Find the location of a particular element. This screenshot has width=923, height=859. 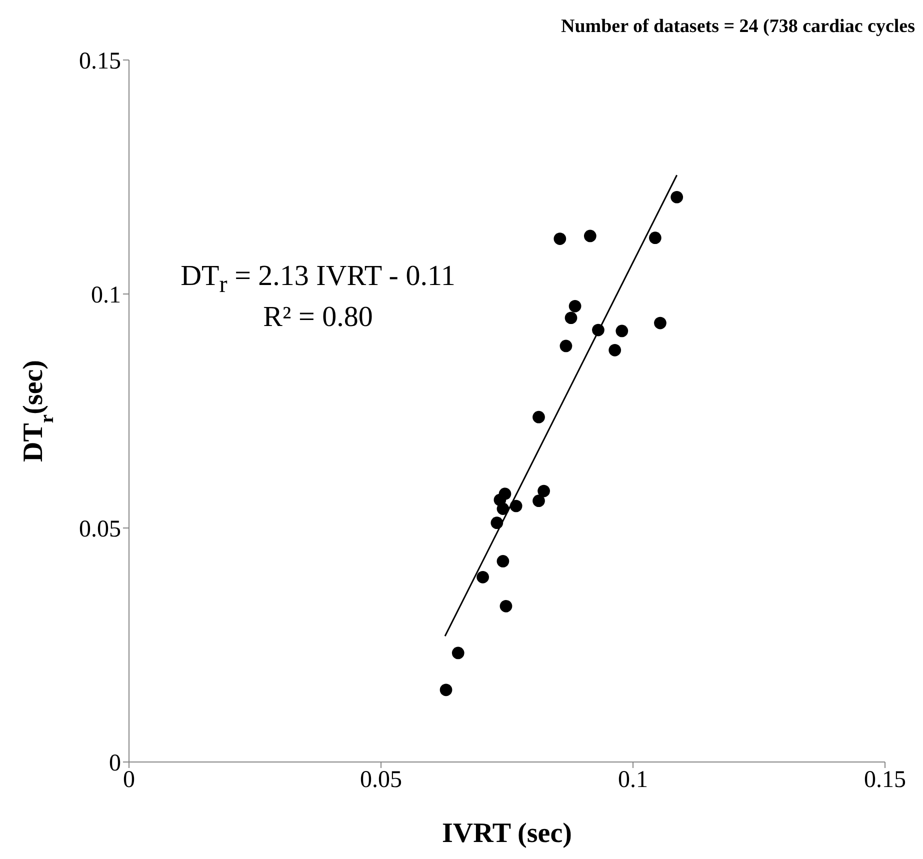

x-axis-title: IVRT (sec) is located at coordinates (507, 833).